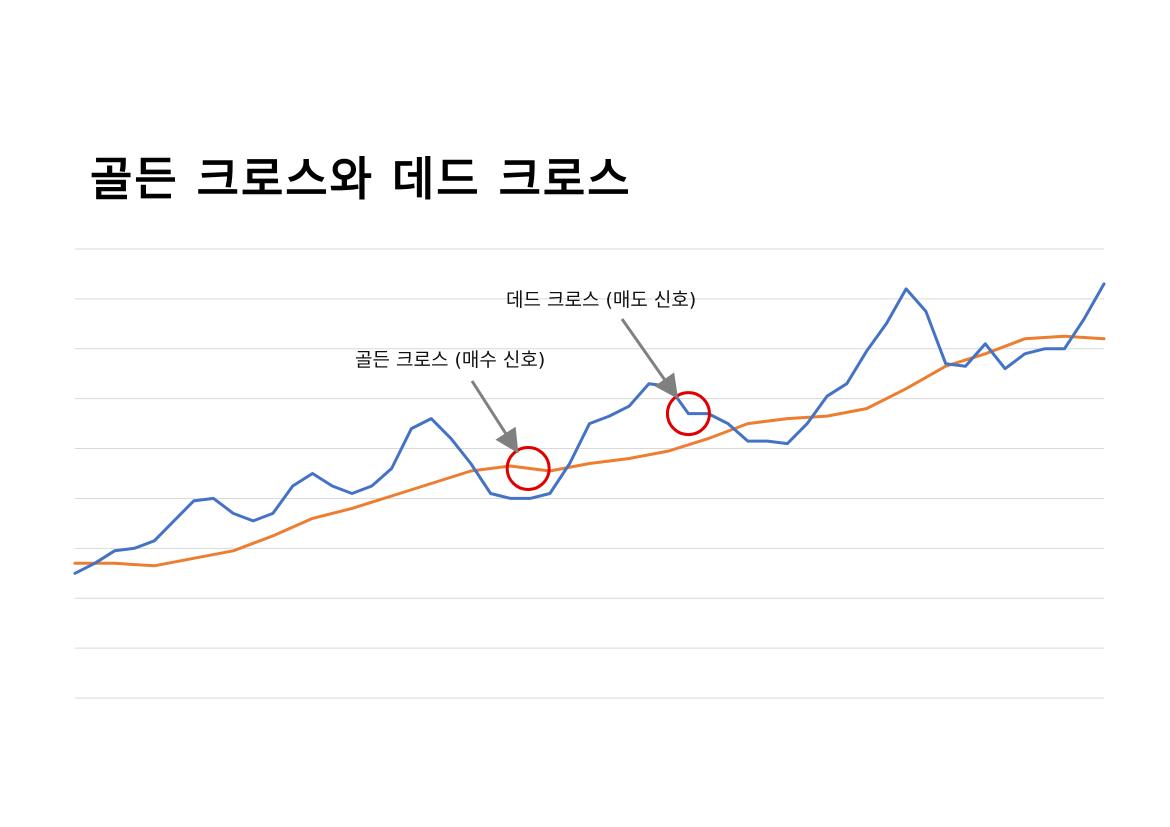 Image resolution: width=1170 pixels, height=827 pixels. I want to click on chart-title: 골든 크로스와 데드 크로스, so click(361, 179).